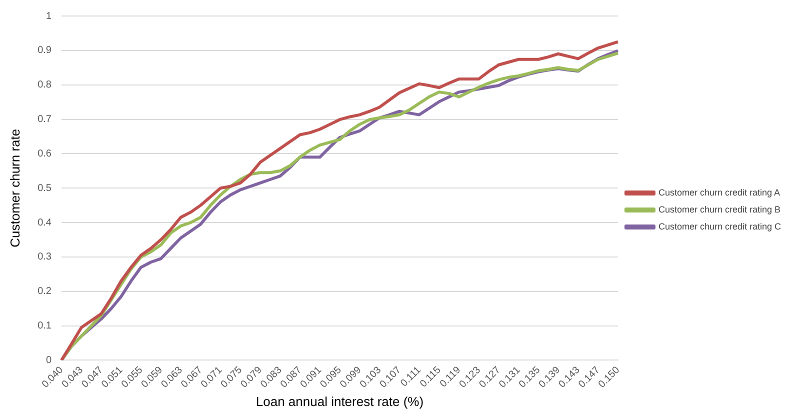 Image resolution: width=795 pixels, height=414 pixels. I want to click on y-axis-title: Customer churn rate, so click(14, 188).